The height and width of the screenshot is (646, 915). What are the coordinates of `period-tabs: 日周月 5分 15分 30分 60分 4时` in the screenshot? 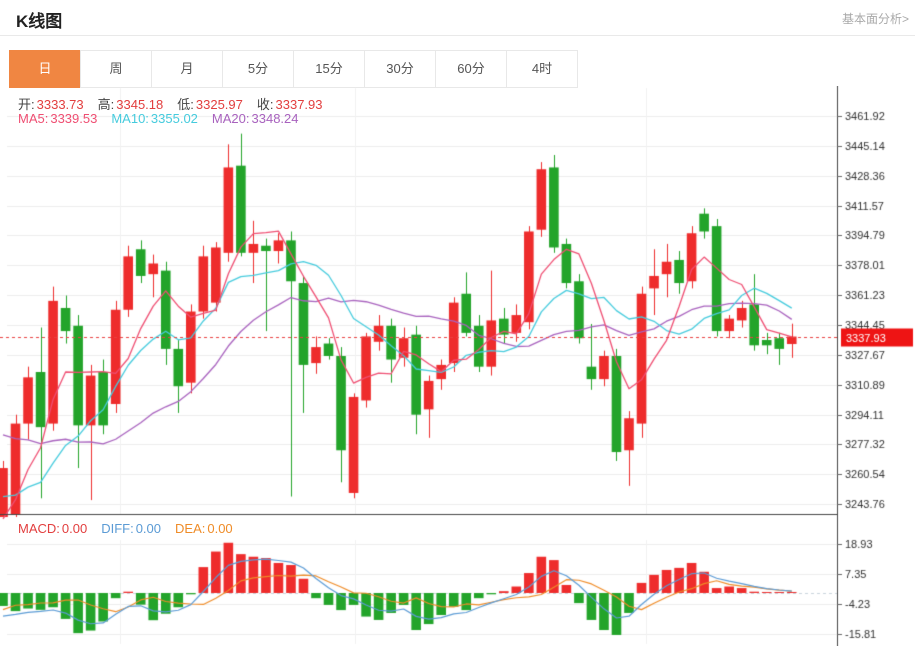 It's located at (293, 69).